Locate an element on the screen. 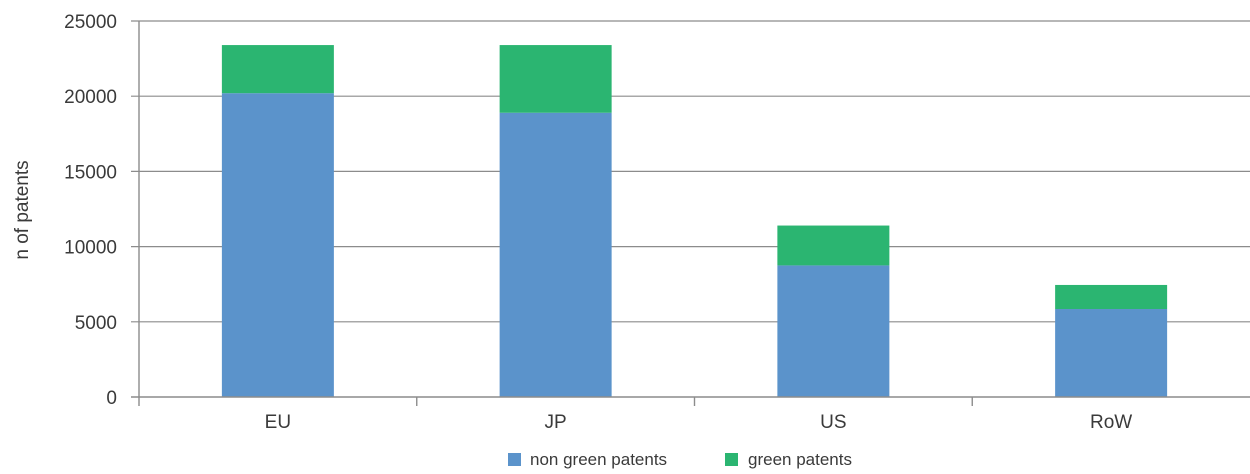  bar-row-green-patents is located at coordinates (1111, 297).